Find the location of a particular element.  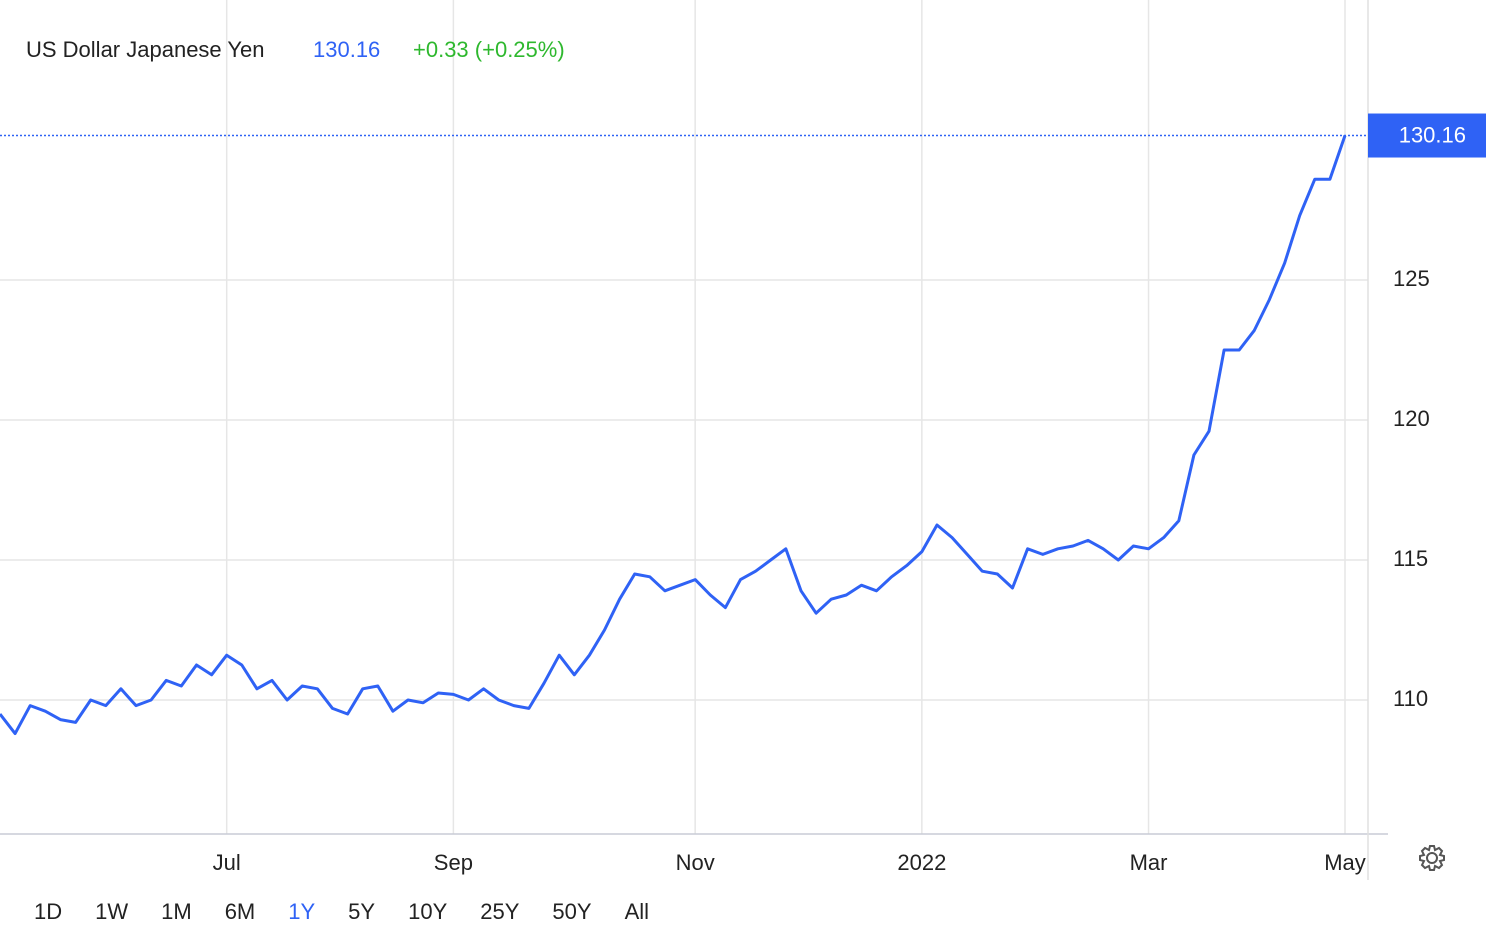

x-tick-label: Nov is located at coordinates (695, 862).